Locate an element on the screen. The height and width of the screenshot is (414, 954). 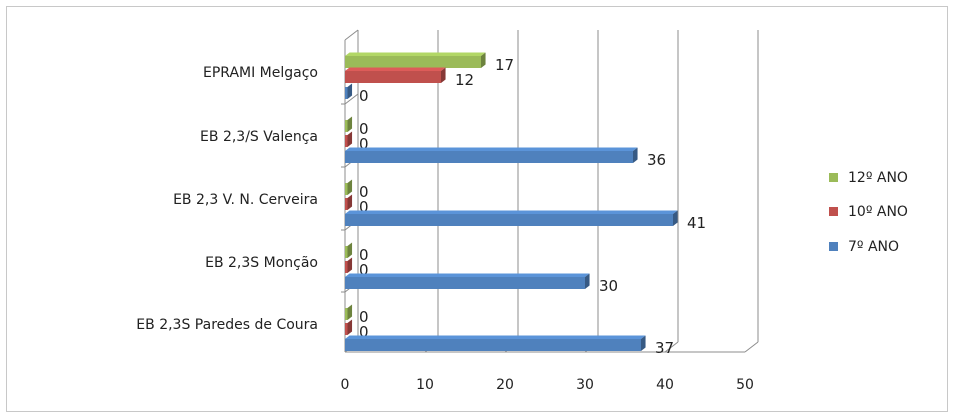
x-tick-label: 20 is located at coordinates (505, 385).